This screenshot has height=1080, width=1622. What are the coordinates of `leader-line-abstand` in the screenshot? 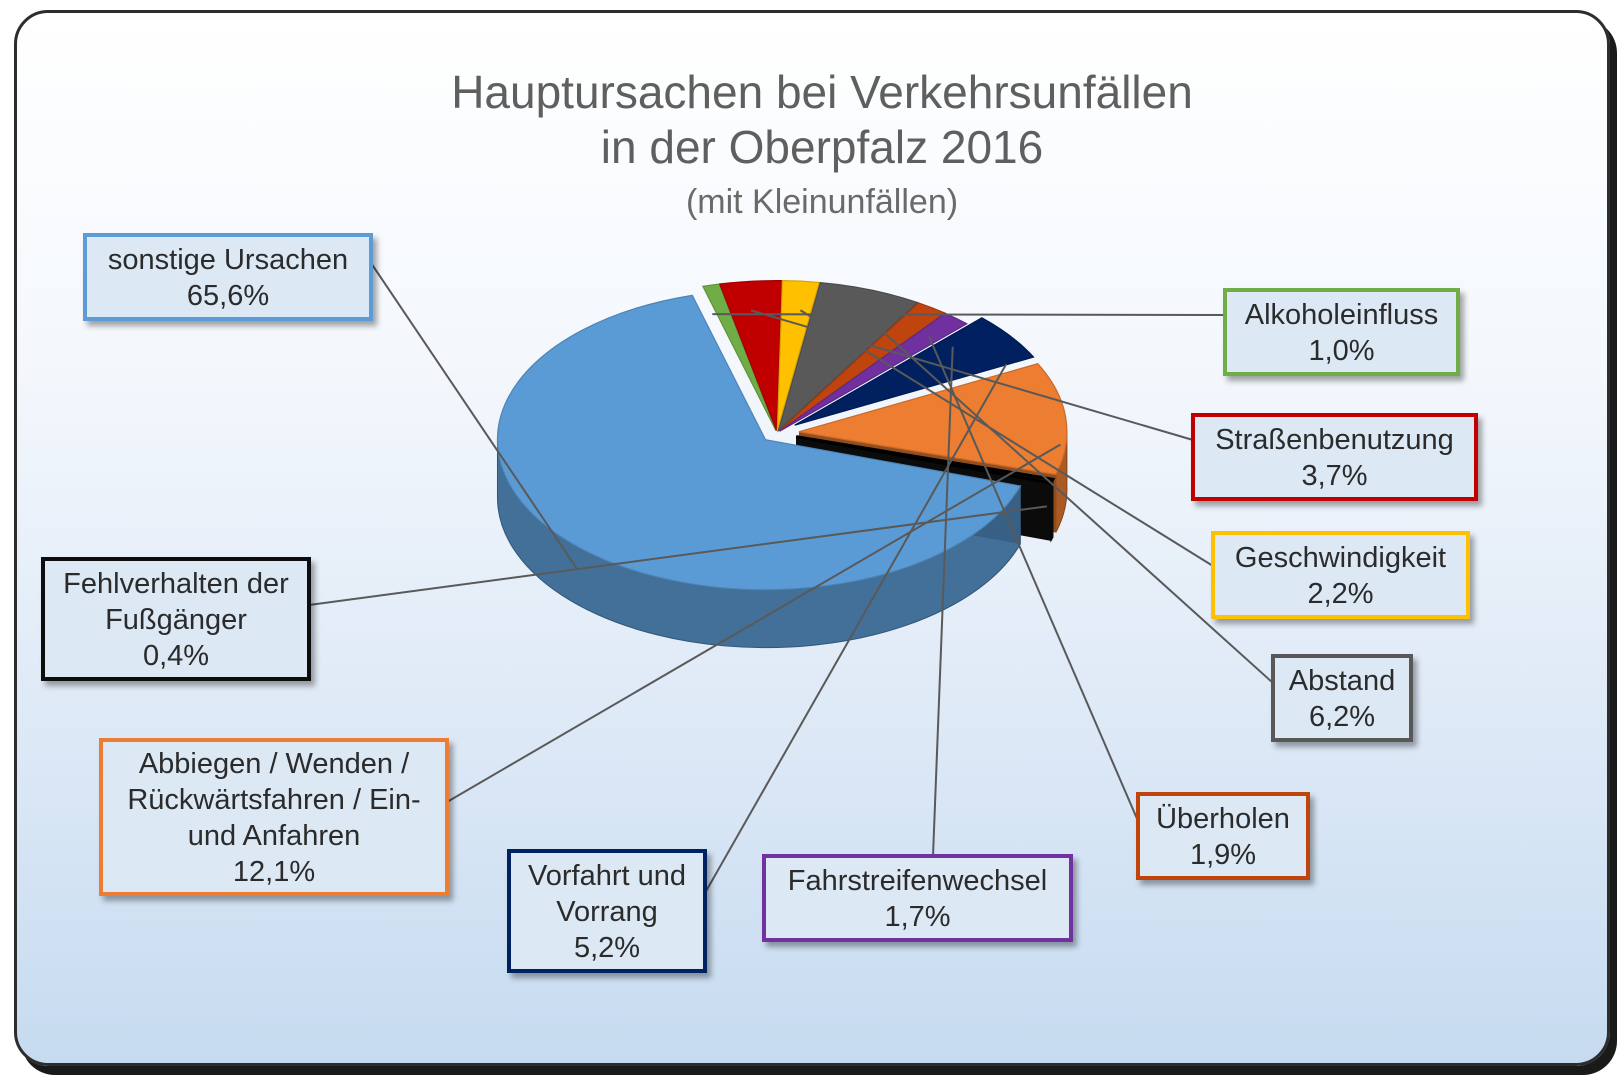 It's located at (1071, 501).